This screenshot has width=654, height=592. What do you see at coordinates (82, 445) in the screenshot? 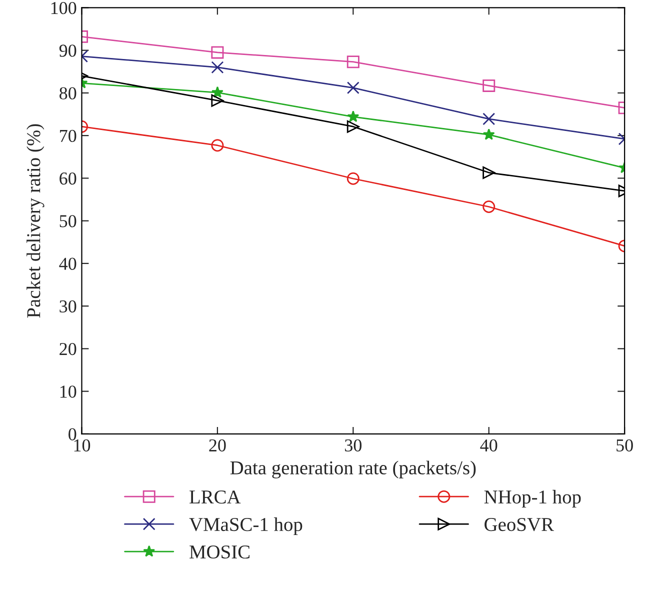
I see `x-tick-label: 10` at bounding box center [82, 445].